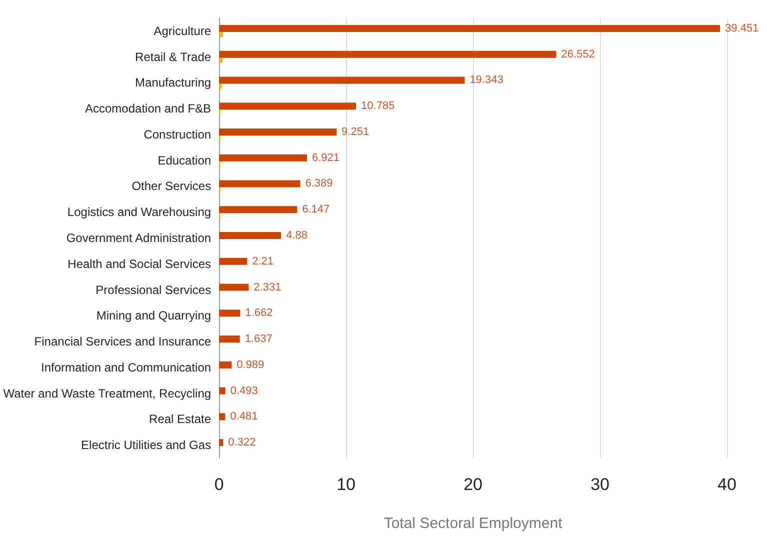 This screenshot has height=536, width=767. What do you see at coordinates (578, 54) in the screenshot?
I see `data-label: 26.552` at bounding box center [578, 54].